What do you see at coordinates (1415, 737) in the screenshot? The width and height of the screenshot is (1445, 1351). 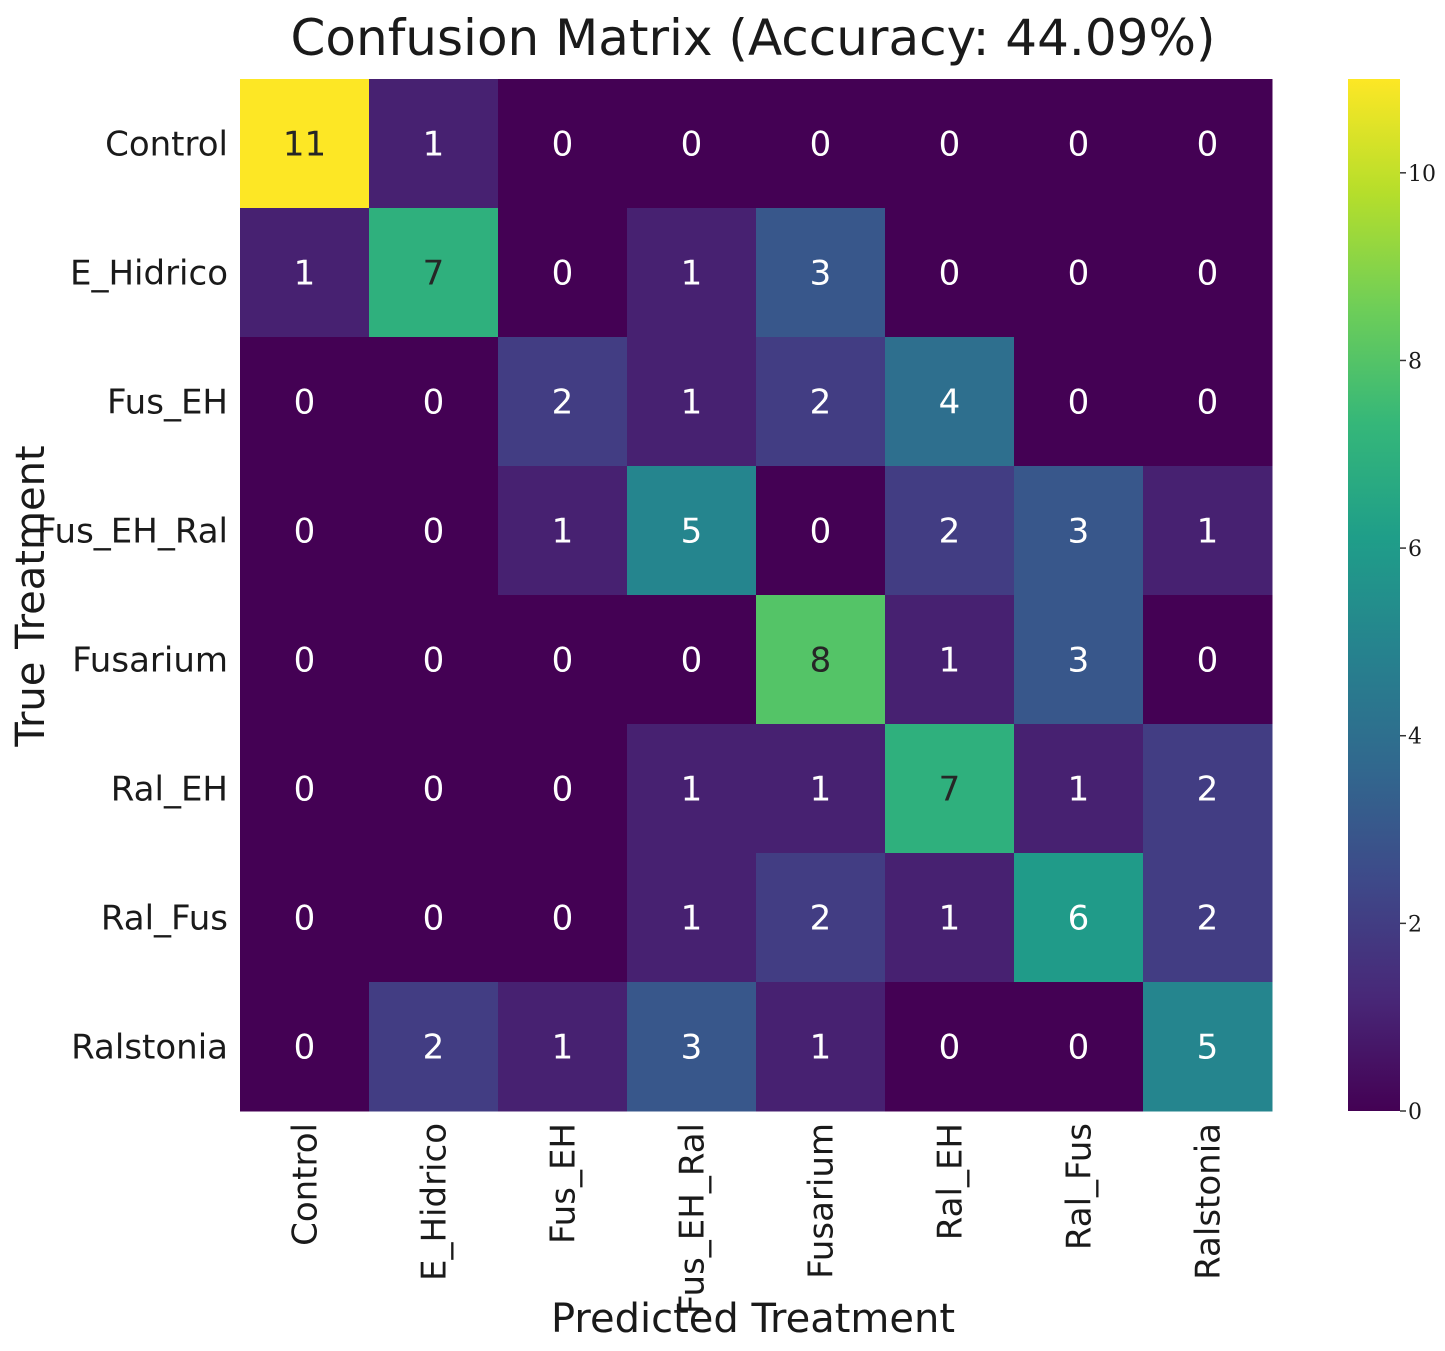 I see `colorbar-tick-label: 4` at bounding box center [1415, 737].